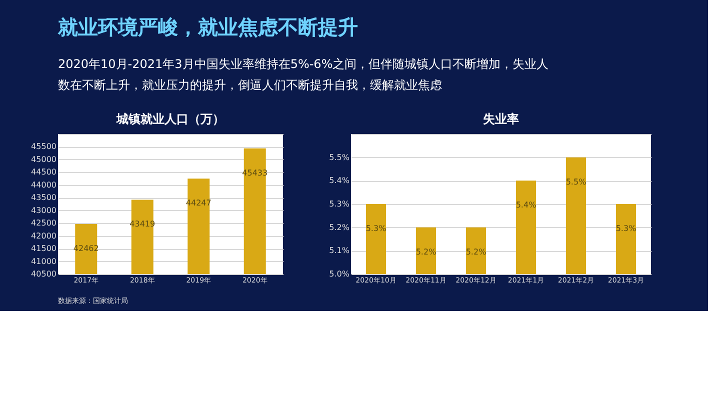 The height and width of the screenshot is (399, 710). Describe the element at coordinates (43, 185) in the screenshot. I see `y-tick-label: 44000` at that location.